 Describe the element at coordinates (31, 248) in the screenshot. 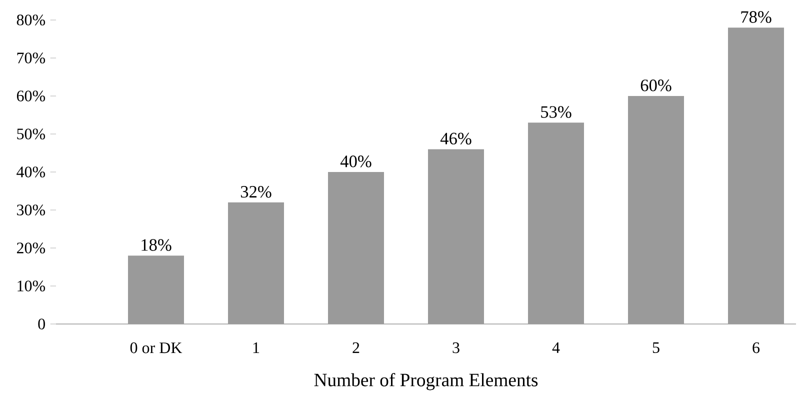

I see `y-tick-label: 20%` at that location.